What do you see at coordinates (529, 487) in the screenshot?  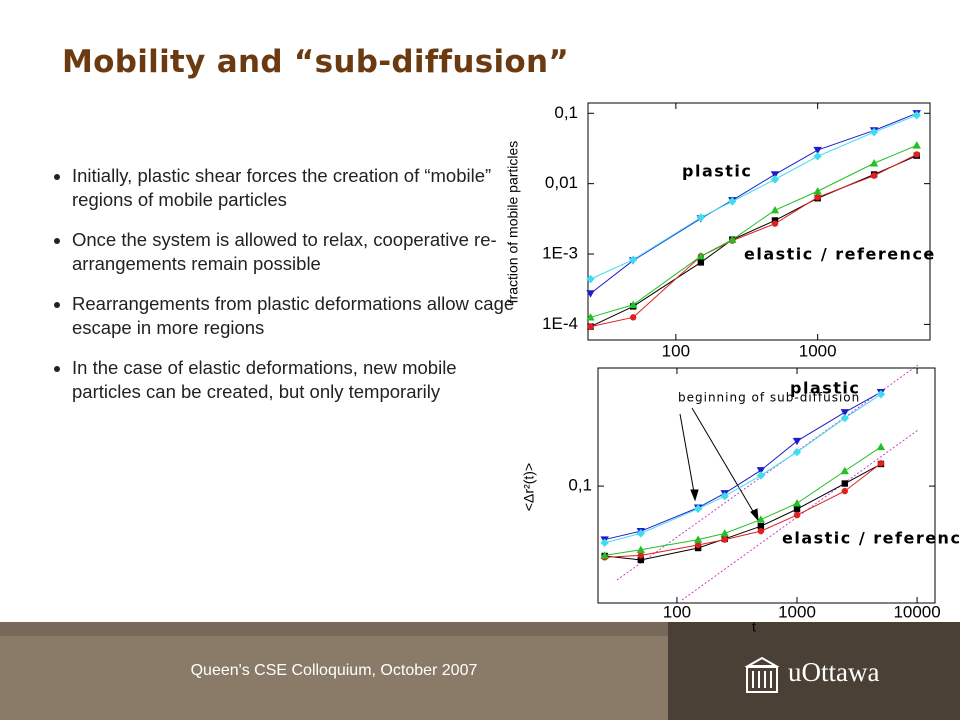 I see `y-axis-label: <Δr²(t)>` at bounding box center [529, 487].